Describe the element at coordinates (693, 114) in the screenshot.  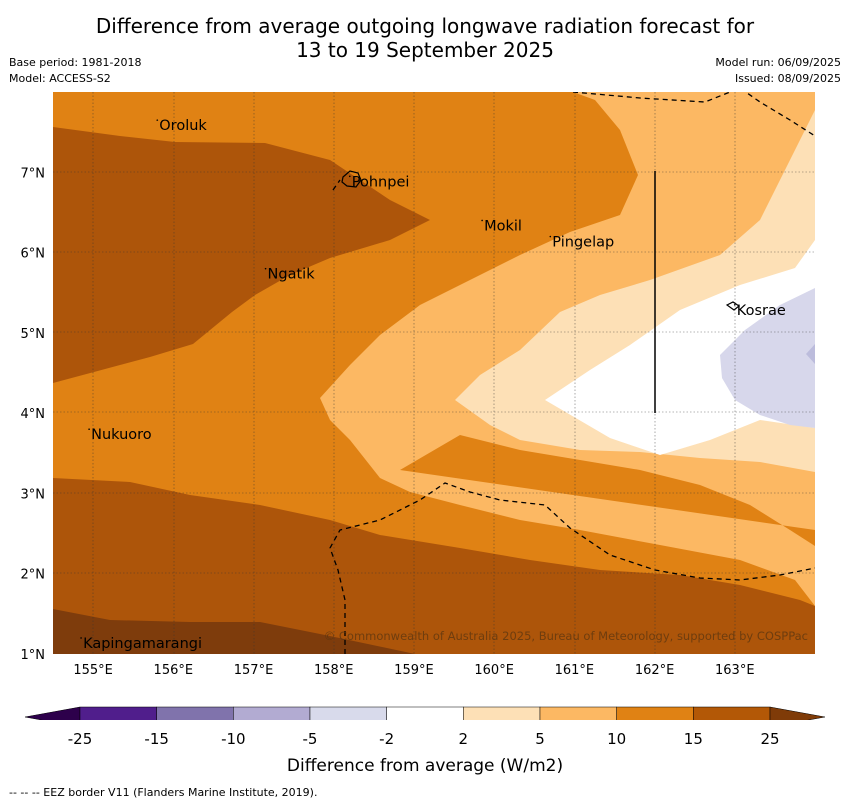
I see `eez-border-north` at that location.